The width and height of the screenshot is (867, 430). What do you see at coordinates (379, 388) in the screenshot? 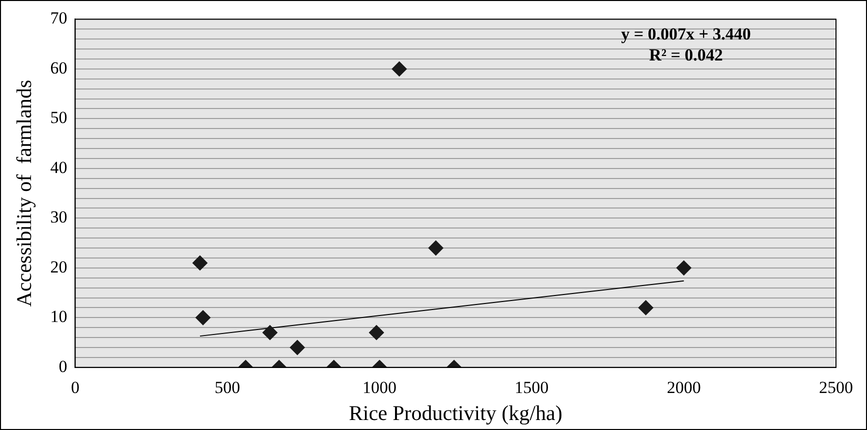
I see `x-tick-label: 1000` at bounding box center [379, 388].